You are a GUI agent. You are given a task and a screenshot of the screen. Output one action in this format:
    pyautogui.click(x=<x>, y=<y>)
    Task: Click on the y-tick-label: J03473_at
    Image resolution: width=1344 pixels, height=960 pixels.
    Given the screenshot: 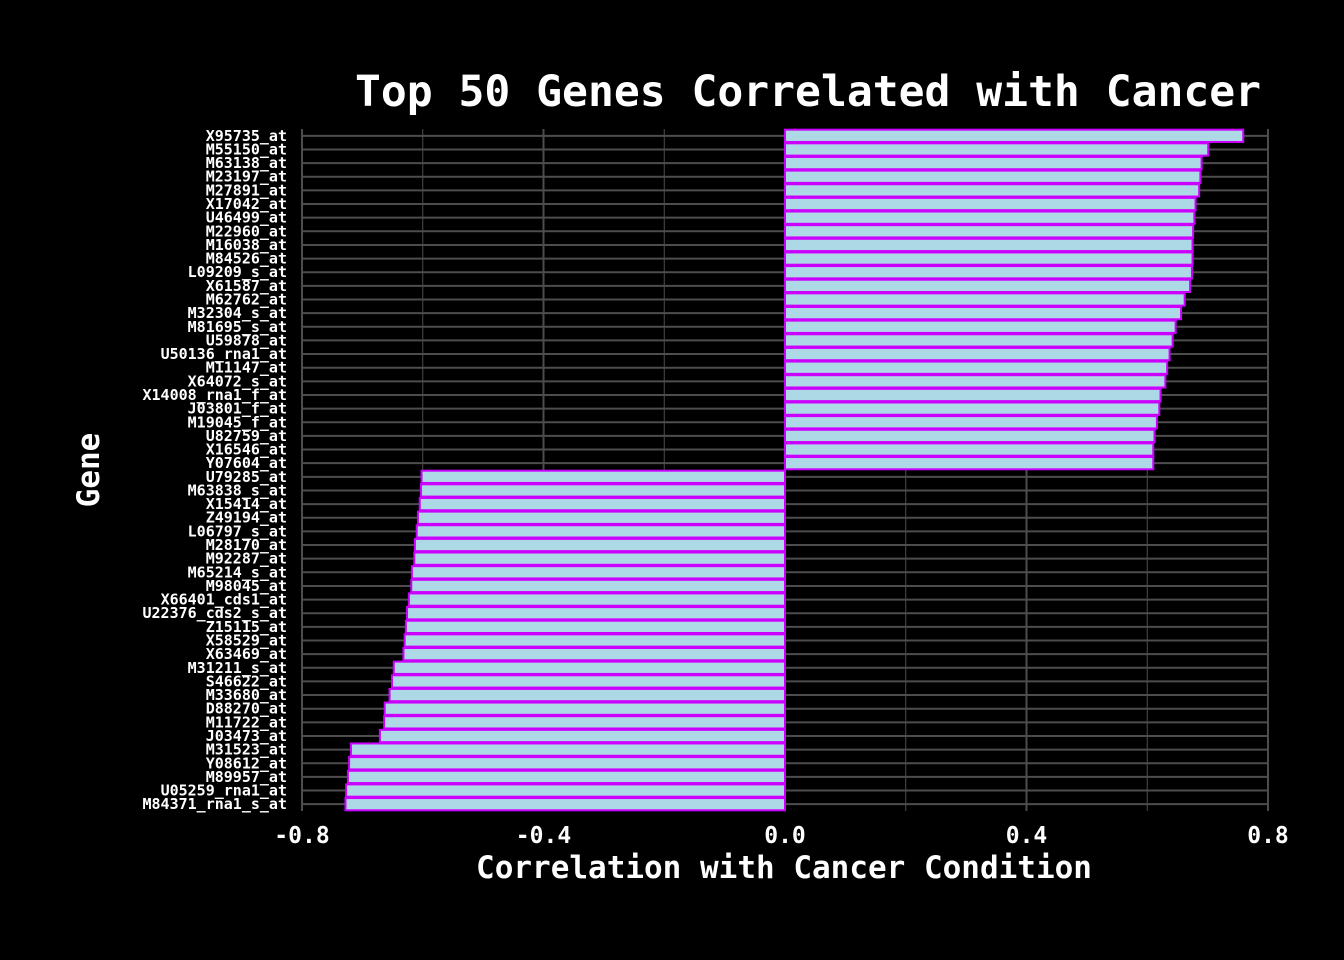 What is the action you would take?
    pyautogui.click(x=246, y=736)
    